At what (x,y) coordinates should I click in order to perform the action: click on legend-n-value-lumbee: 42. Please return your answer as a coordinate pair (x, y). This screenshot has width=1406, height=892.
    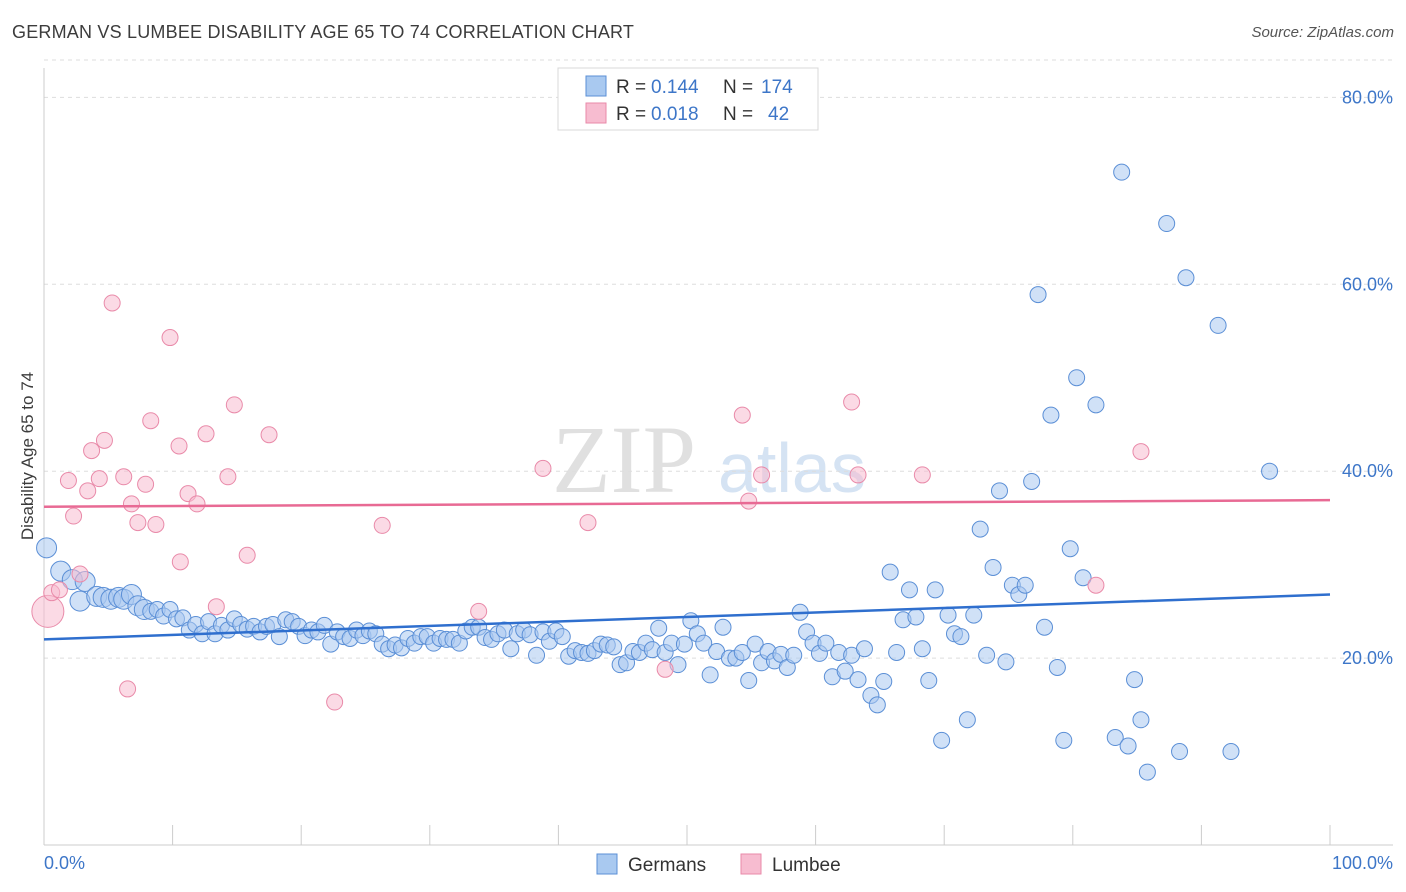
    Looking at the image, I should click on (778, 114).